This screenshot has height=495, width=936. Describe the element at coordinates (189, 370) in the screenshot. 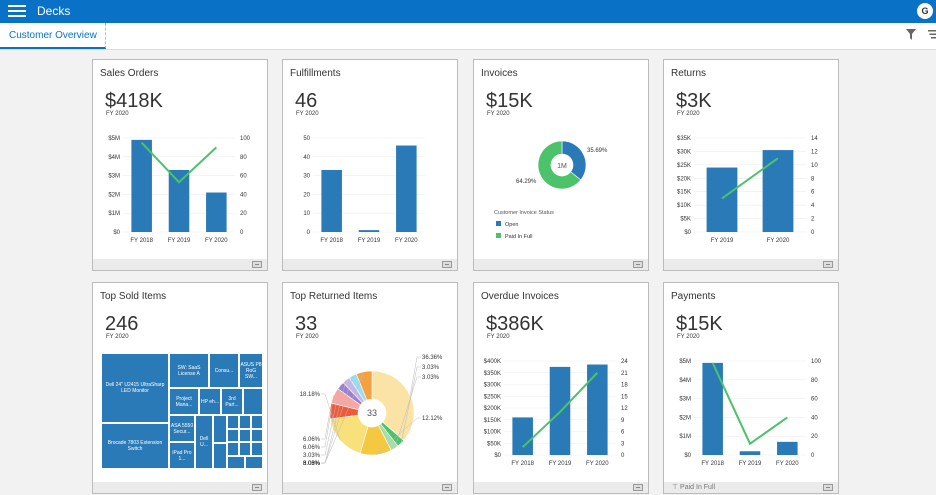

I see `treemap-cell: SW: SaaS License A` at that location.